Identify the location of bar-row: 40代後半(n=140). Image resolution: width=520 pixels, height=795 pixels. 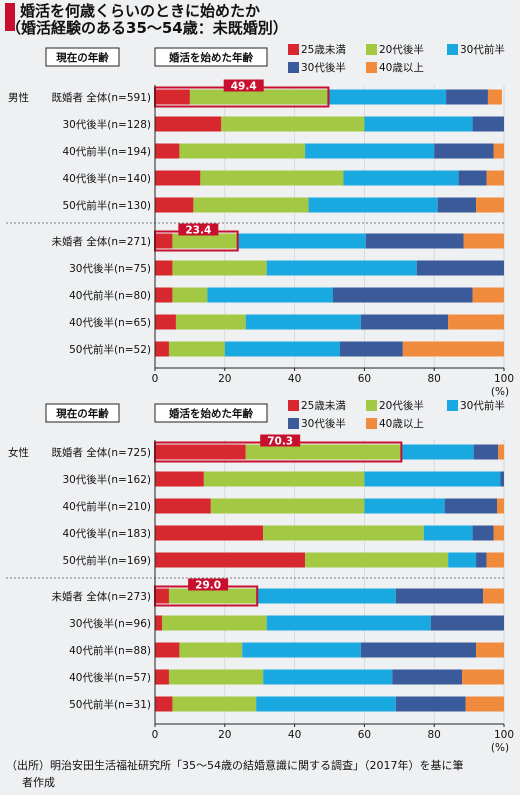
(283, 178).